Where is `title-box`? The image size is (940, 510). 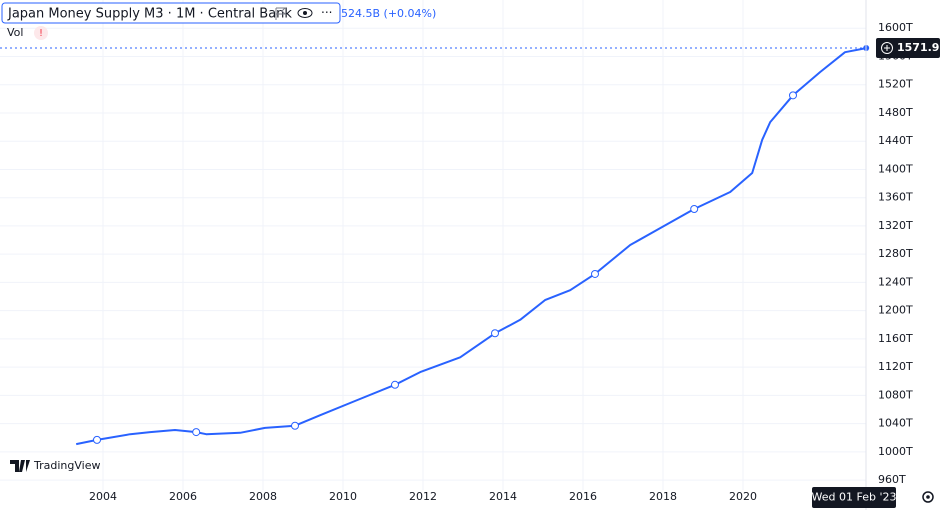
title-box is located at coordinates (171, 13).